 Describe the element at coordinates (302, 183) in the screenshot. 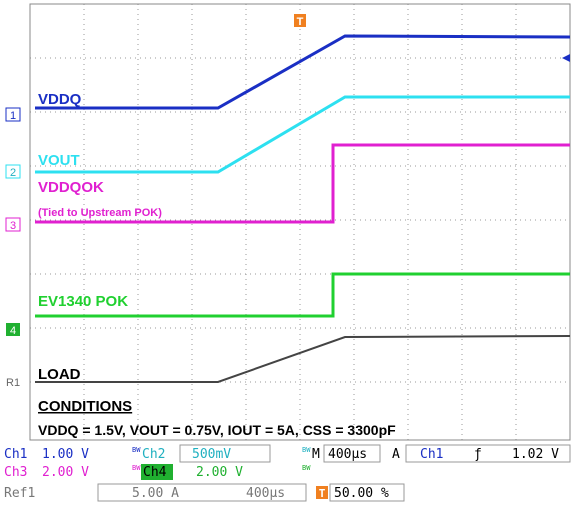

I see `vddqok-wave` at that location.